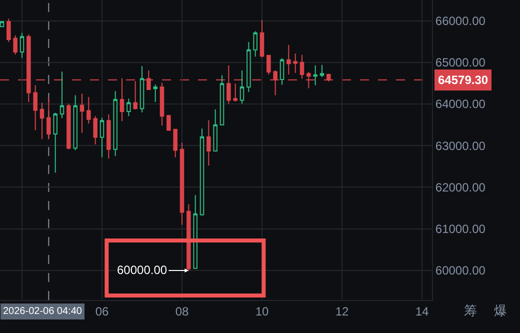 This screenshot has height=333, width=520. I want to click on y-tick-label: 63000.00, so click(460, 145).